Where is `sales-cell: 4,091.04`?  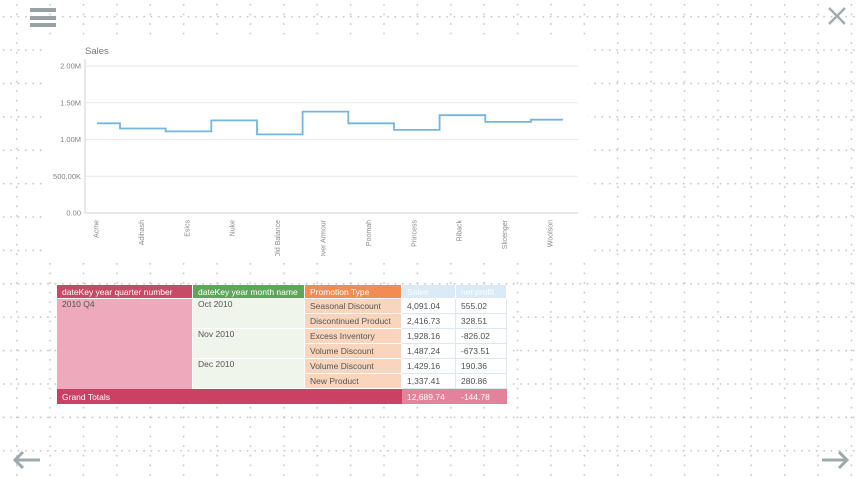 sales-cell: 4,091.04 is located at coordinates (429, 306).